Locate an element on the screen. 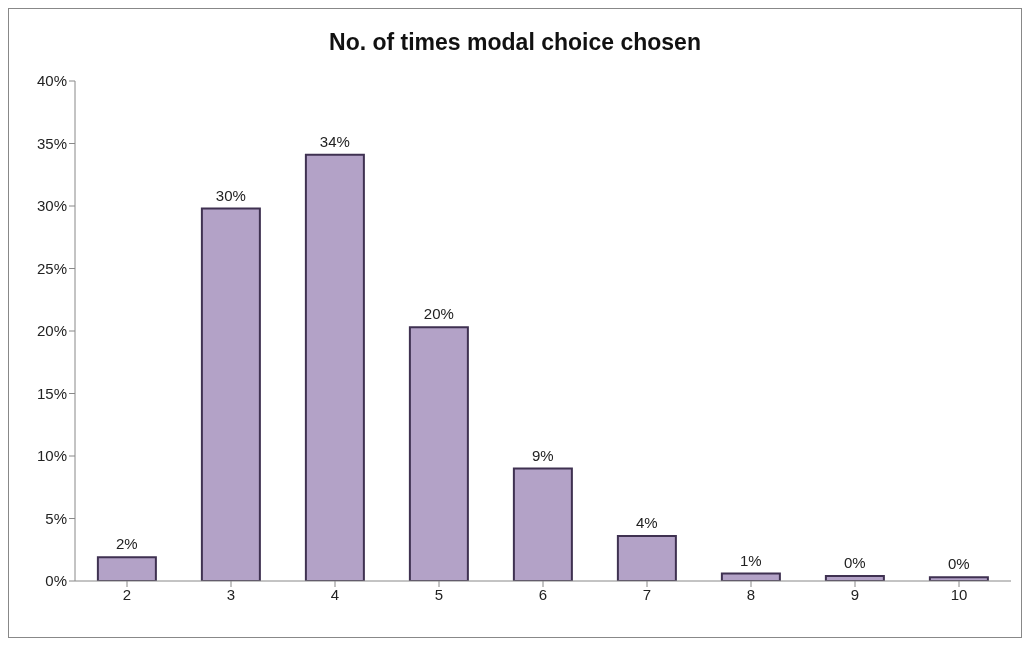  x-tick-label: 7 is located at coordinates (647, 594).